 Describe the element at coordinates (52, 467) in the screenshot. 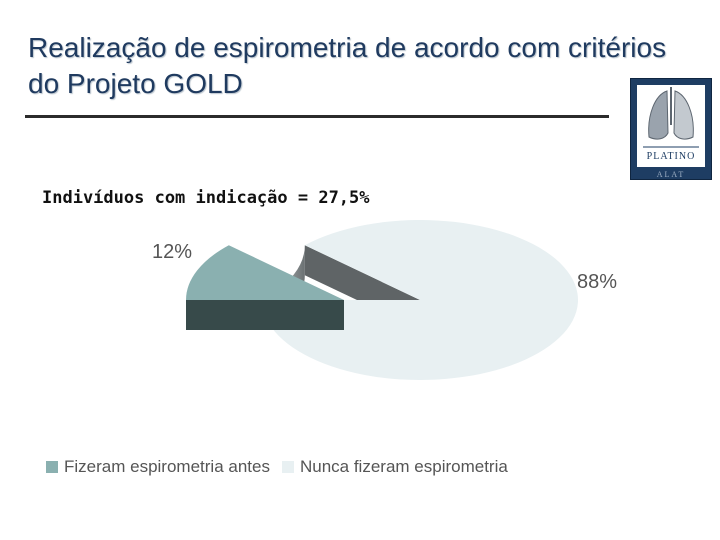

I see `legend-swatch-antes` at that location.